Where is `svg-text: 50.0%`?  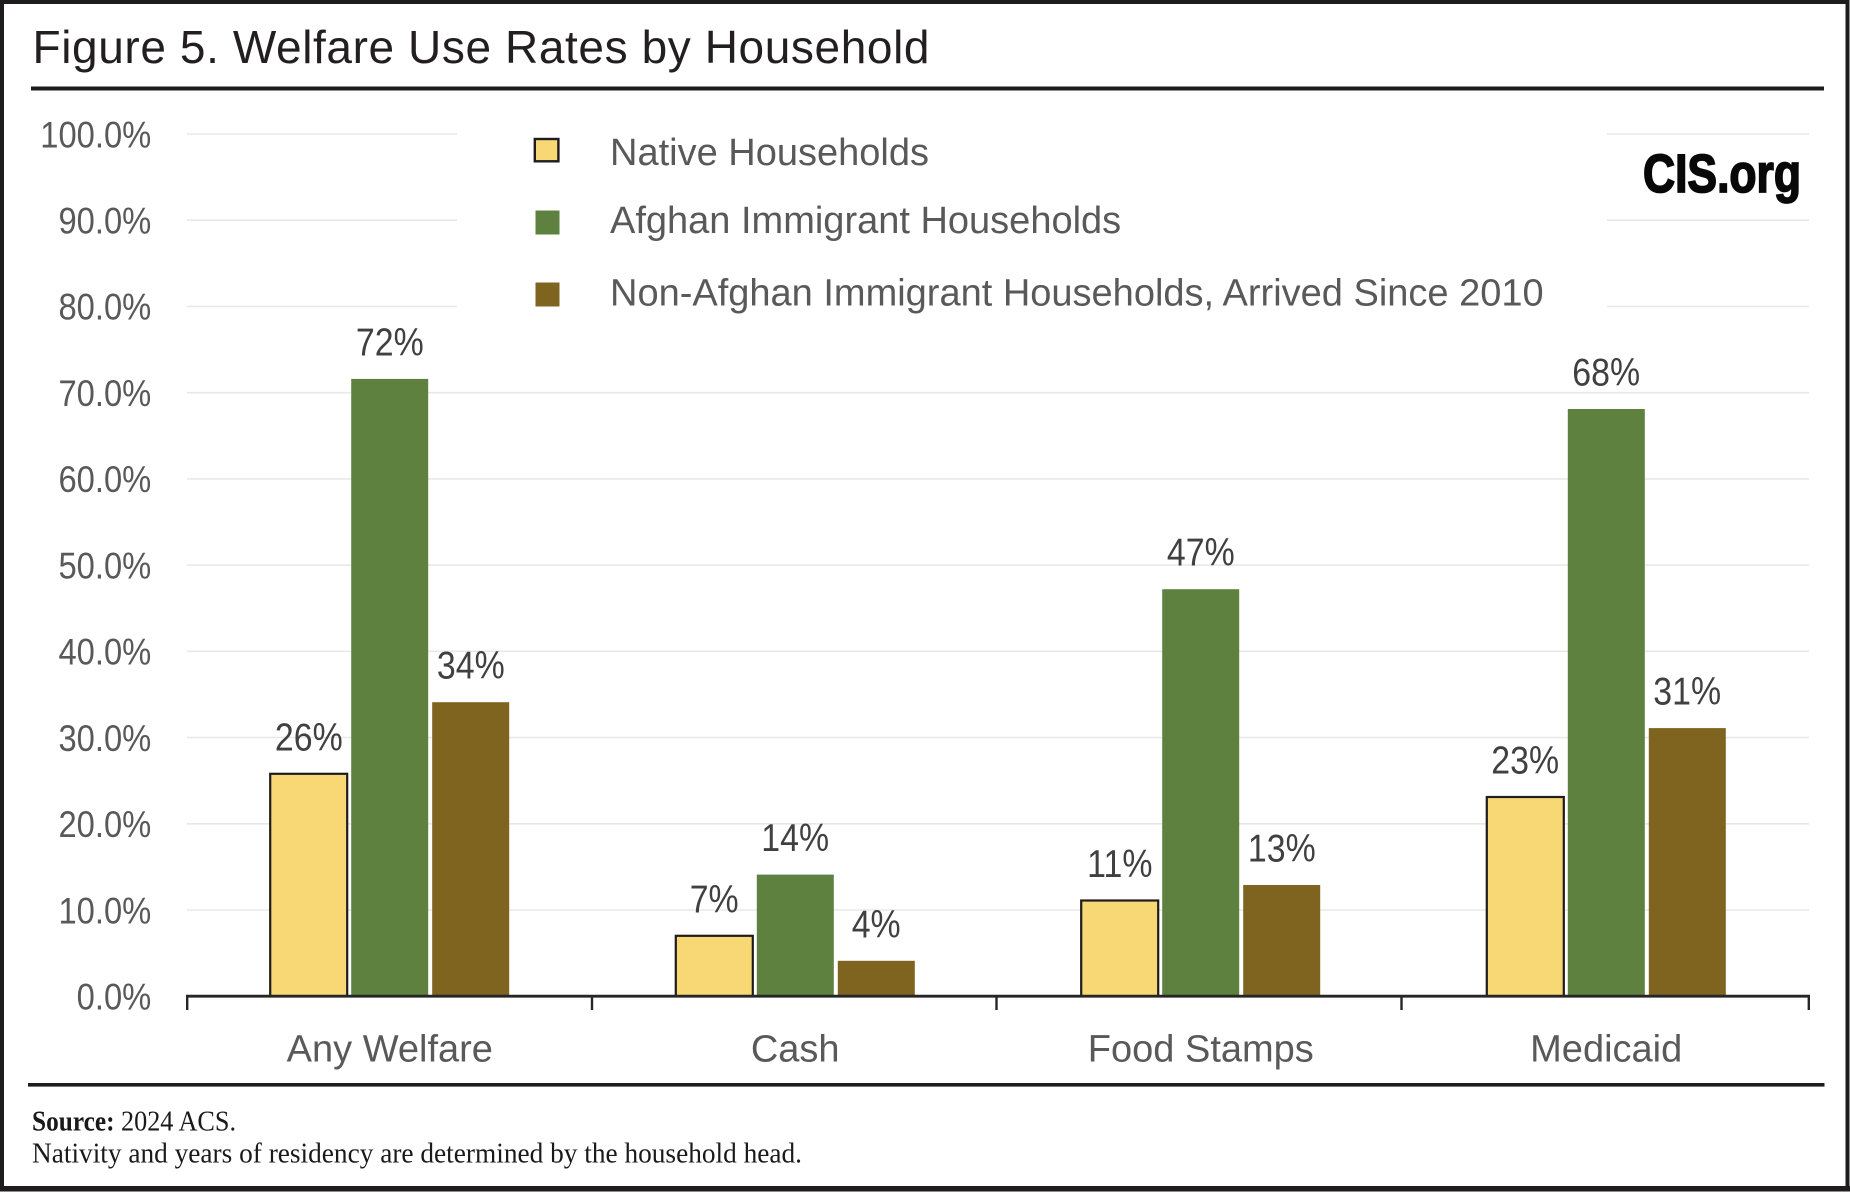 svg-text: 50.0% is located at coordinates (104, 566).